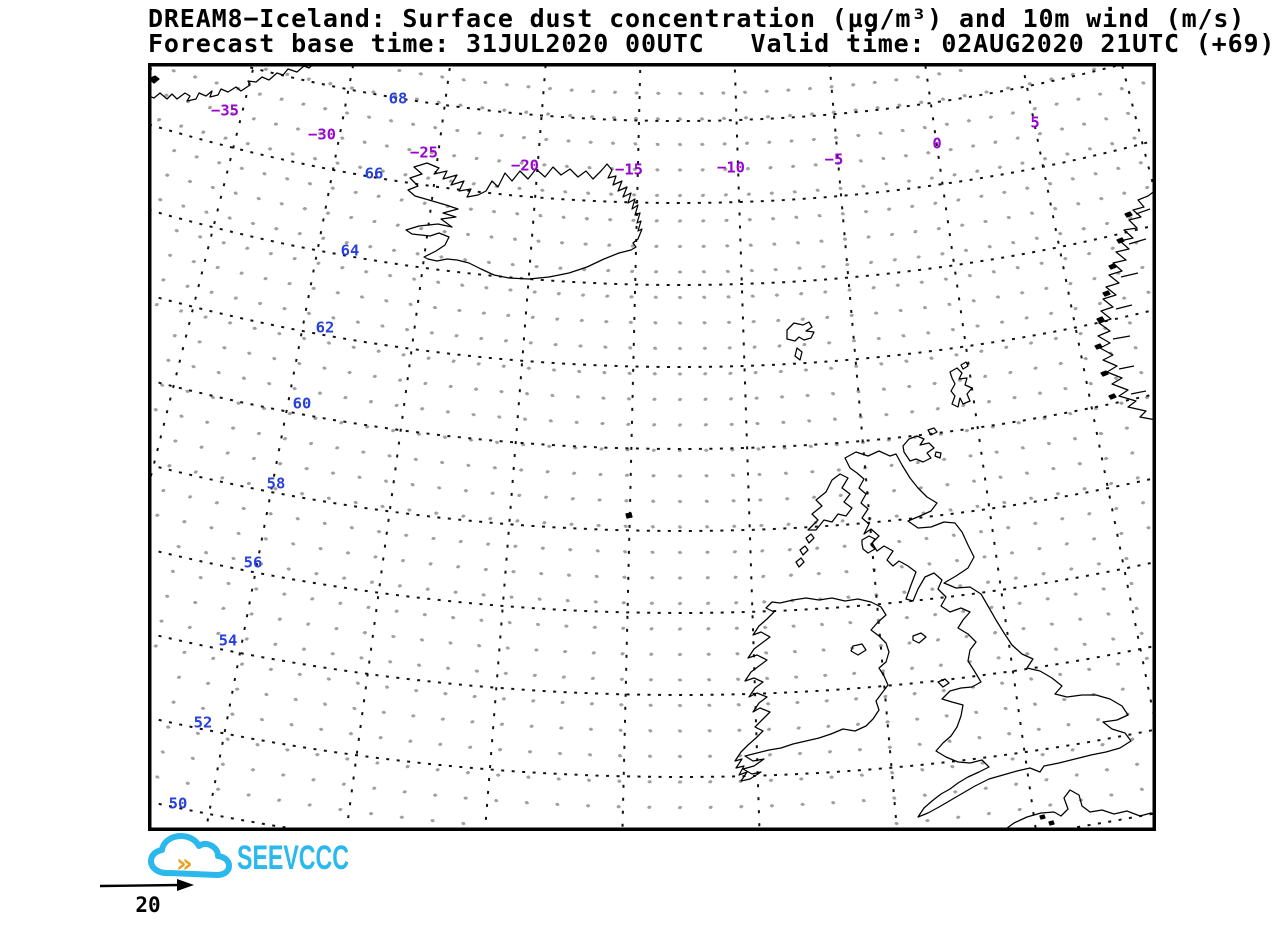 This screenshot has width=1287, height=925. I want to click on coastline-faroe-main, so click(800, 331).